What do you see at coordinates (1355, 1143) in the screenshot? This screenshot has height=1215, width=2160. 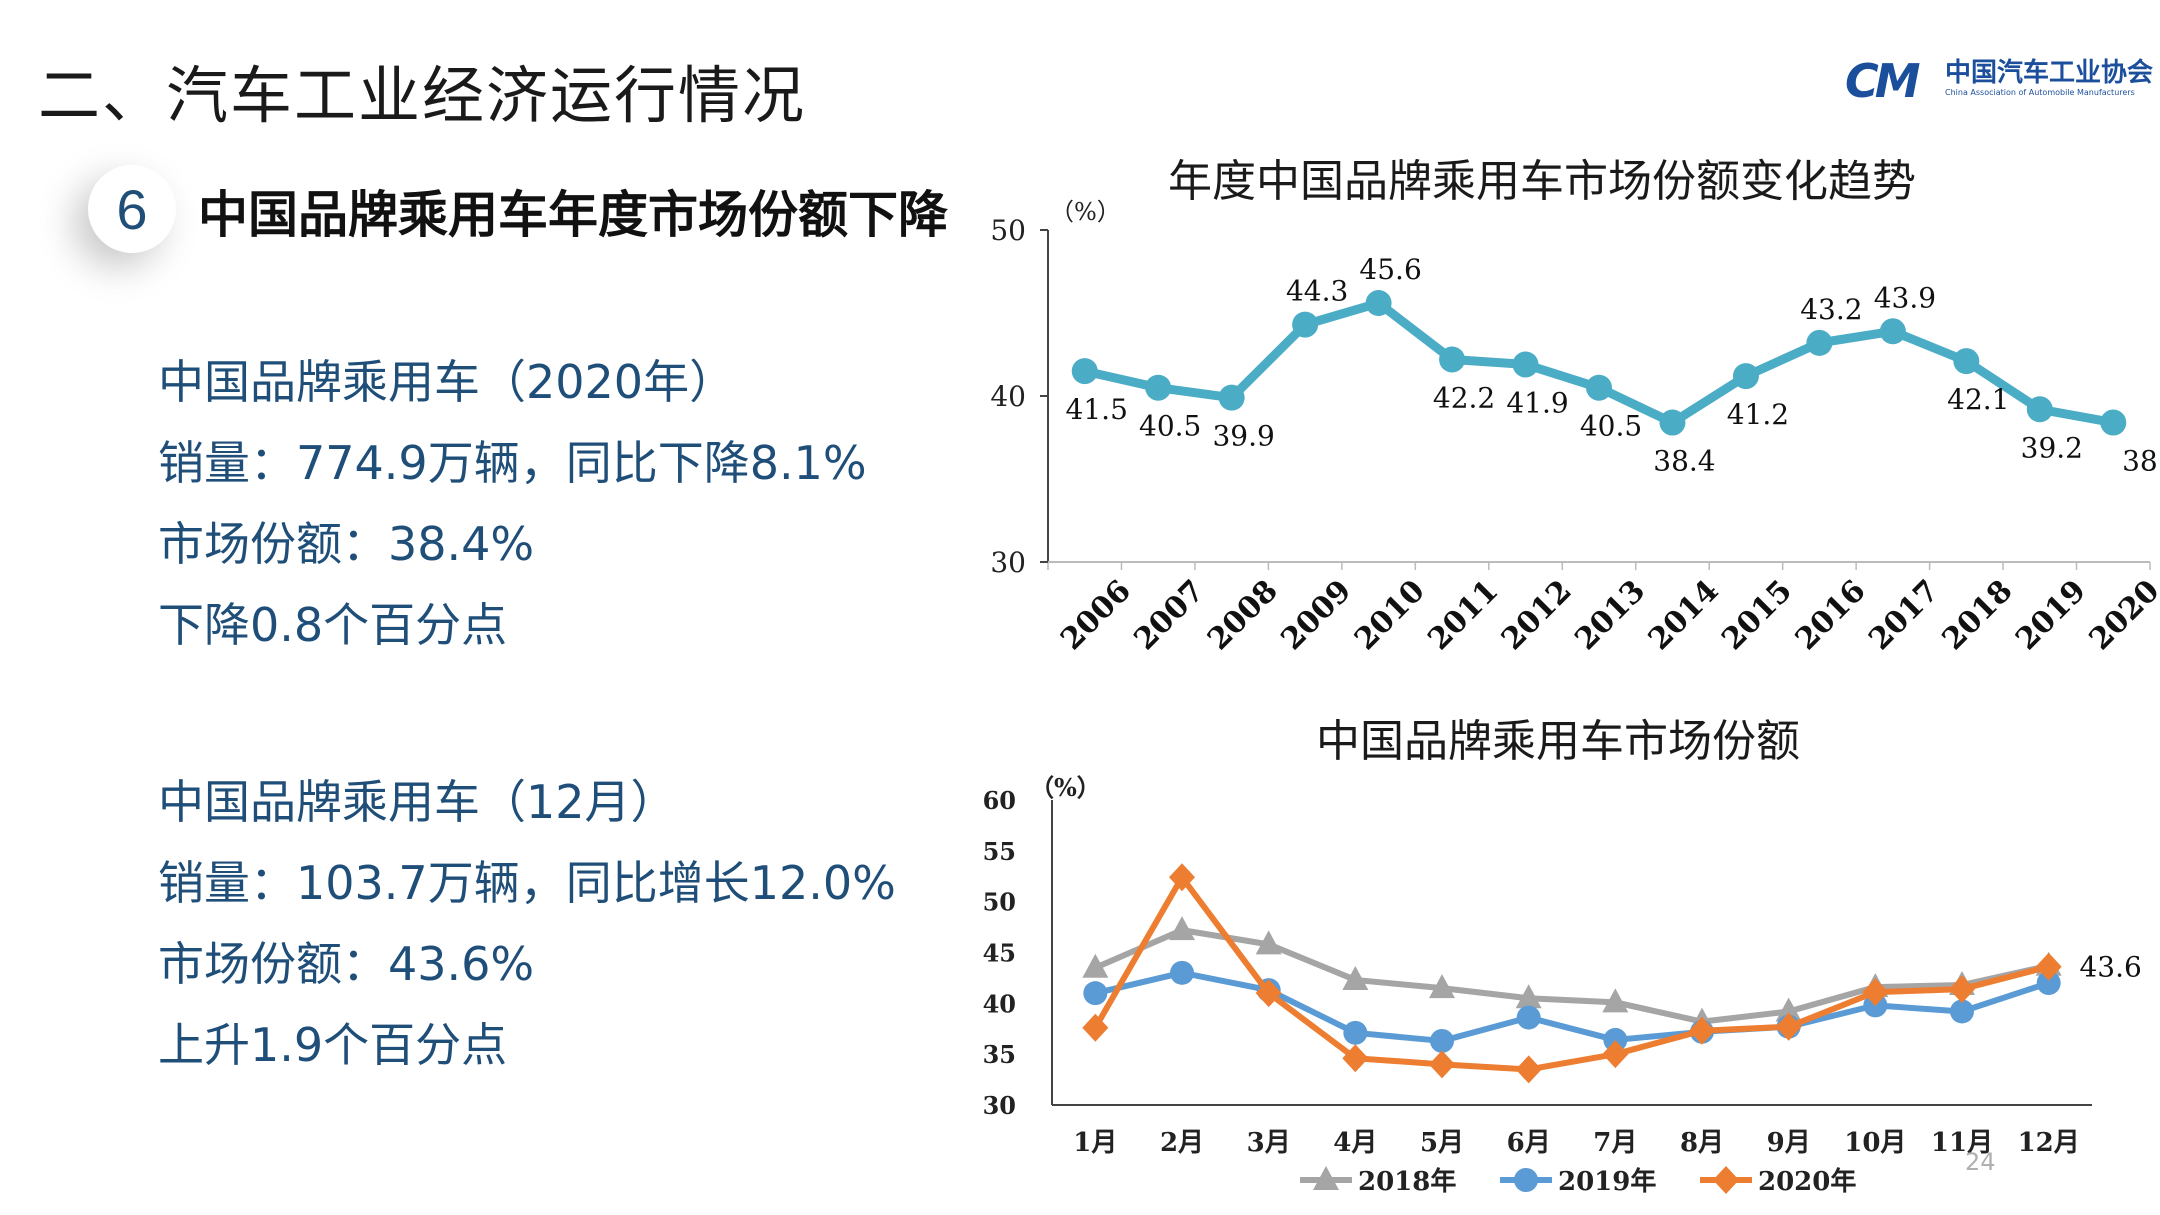 I see `x-tick-label: 4月` at bounding box center [1355, 1143].